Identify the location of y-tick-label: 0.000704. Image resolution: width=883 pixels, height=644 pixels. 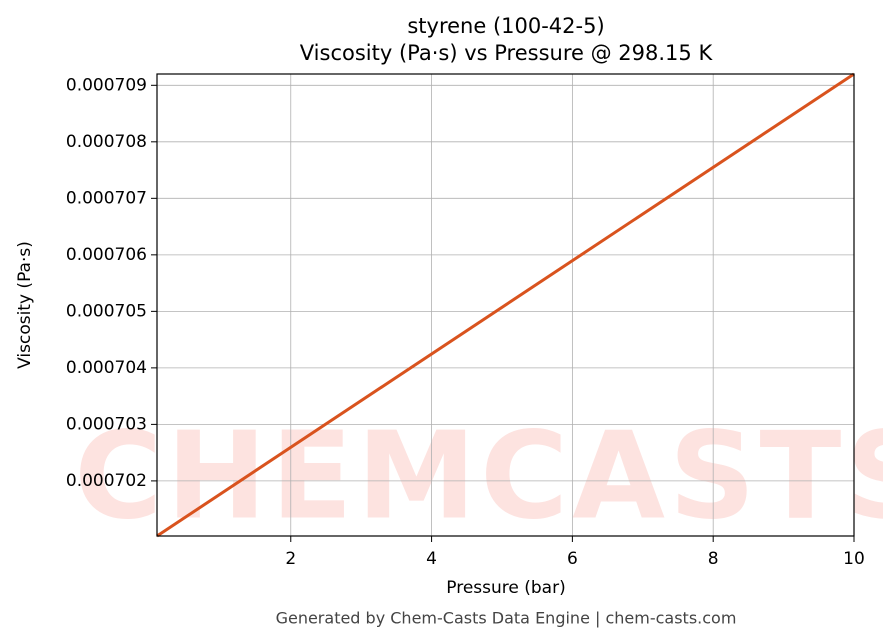
(106, 368).